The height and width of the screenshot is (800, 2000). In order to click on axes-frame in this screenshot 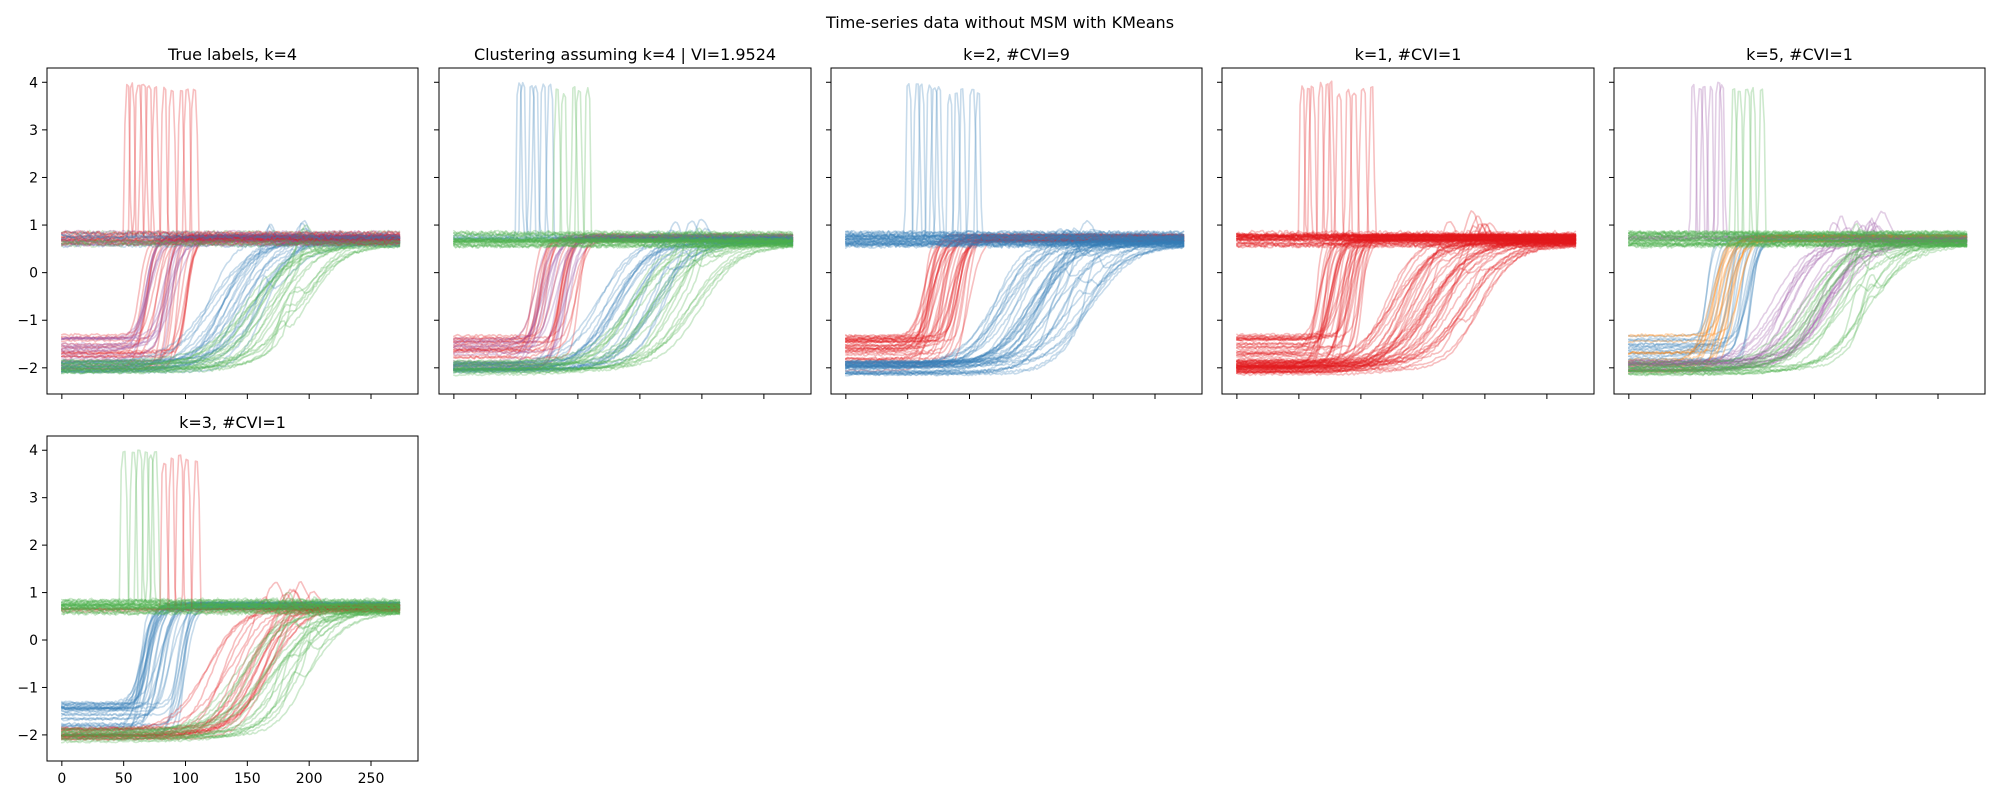, I will do `click(232, 231)`.